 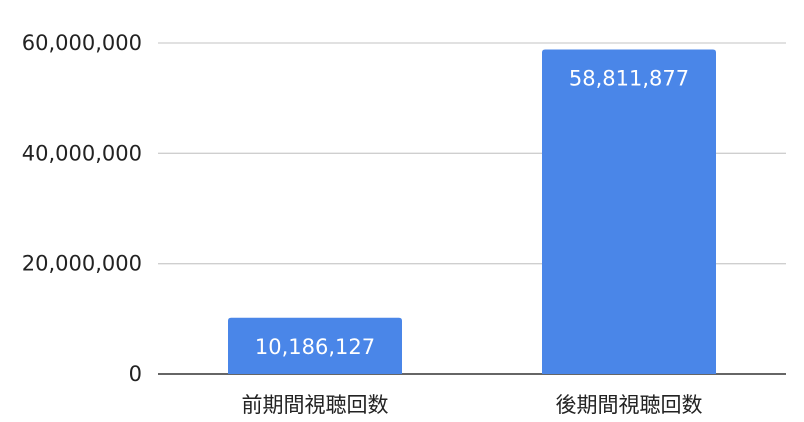 What do you see at coordinates (315, 405) in the screenshot?
I see `x-category-label: 前期間視聴回数` at bounding box center [315, 405].